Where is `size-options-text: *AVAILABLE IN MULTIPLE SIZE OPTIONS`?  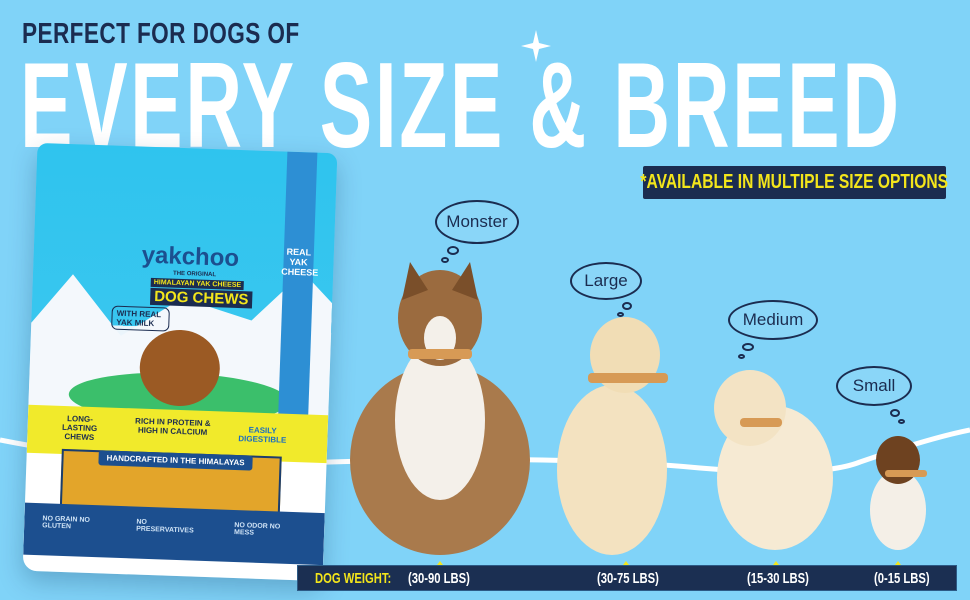 size-options-text: *AVAILABLE IN MULTIPLE SIZE OPTIONS is located at coordinates (794, 182).